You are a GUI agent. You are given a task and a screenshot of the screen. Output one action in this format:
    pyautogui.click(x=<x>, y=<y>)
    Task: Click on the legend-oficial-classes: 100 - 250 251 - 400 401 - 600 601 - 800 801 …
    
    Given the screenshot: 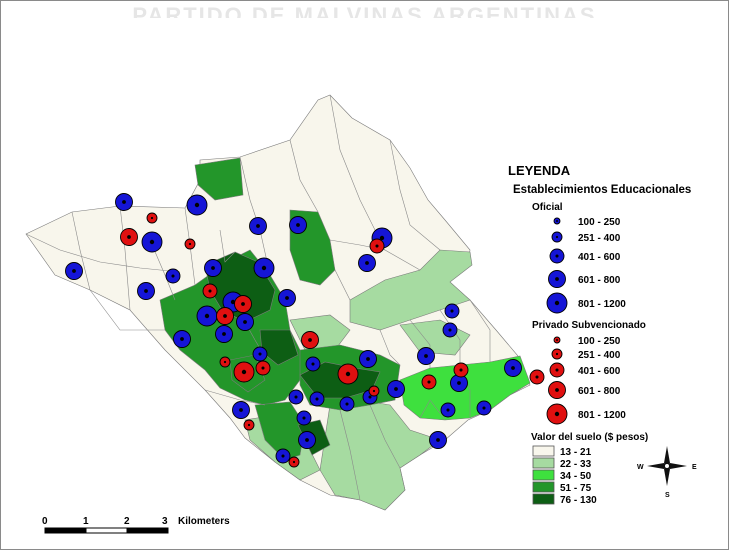 What is the action you would take?
    pyautogui.click(x=586, y=265)
    